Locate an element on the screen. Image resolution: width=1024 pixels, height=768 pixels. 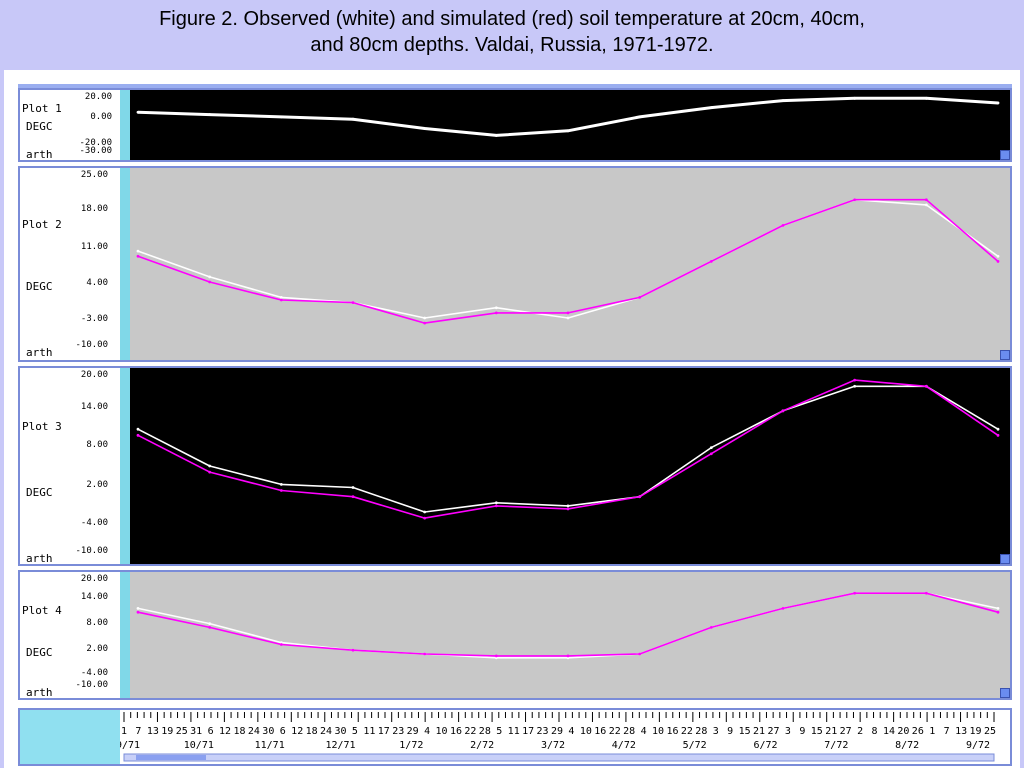
day-tick-label: 9 is located at coordinates (802, 731).